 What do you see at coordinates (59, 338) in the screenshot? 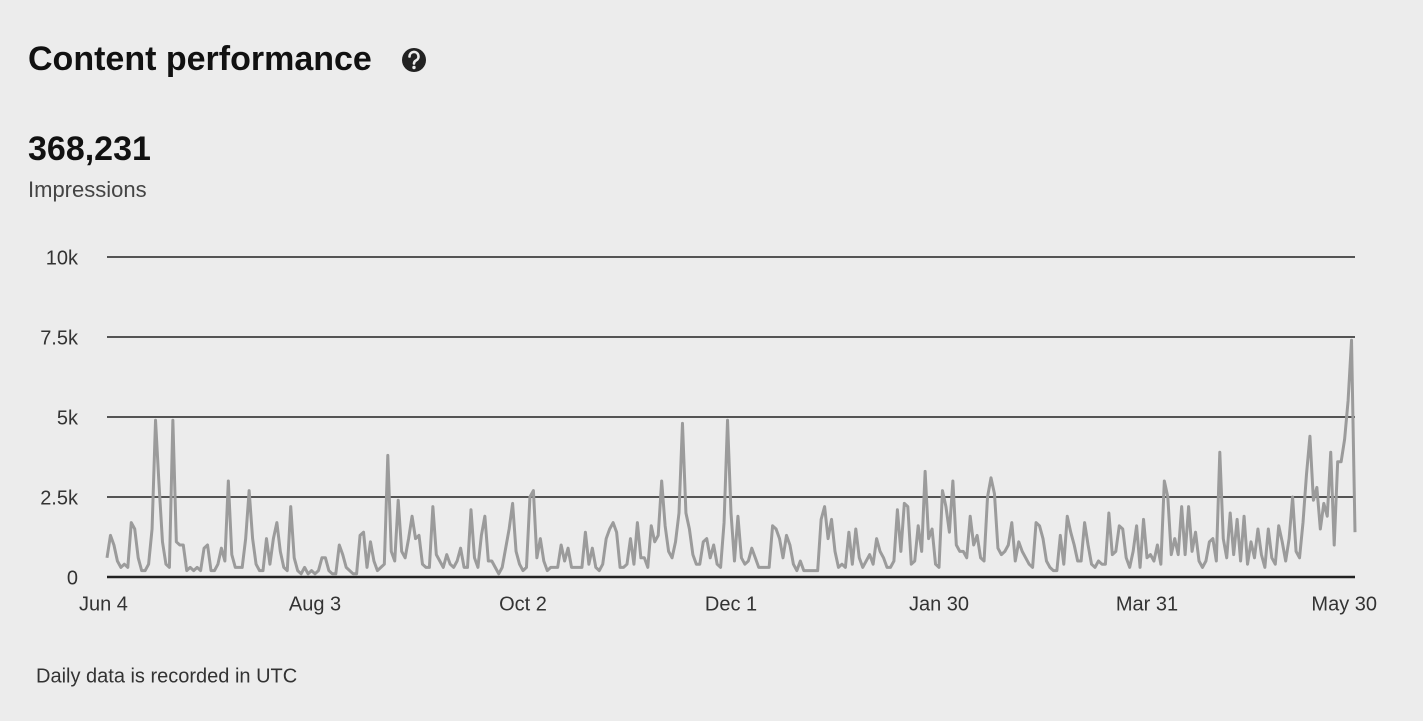
I see `y-tick-label: 7.5k` at bounding box center [59, 338].